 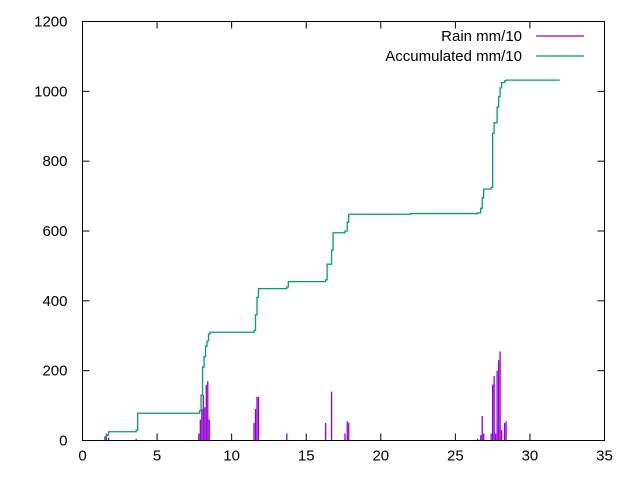 What do you see at coordinates (63, 441) in the screenshot?
I see `y-tick-label: 0` at bounding box center [63, 441].